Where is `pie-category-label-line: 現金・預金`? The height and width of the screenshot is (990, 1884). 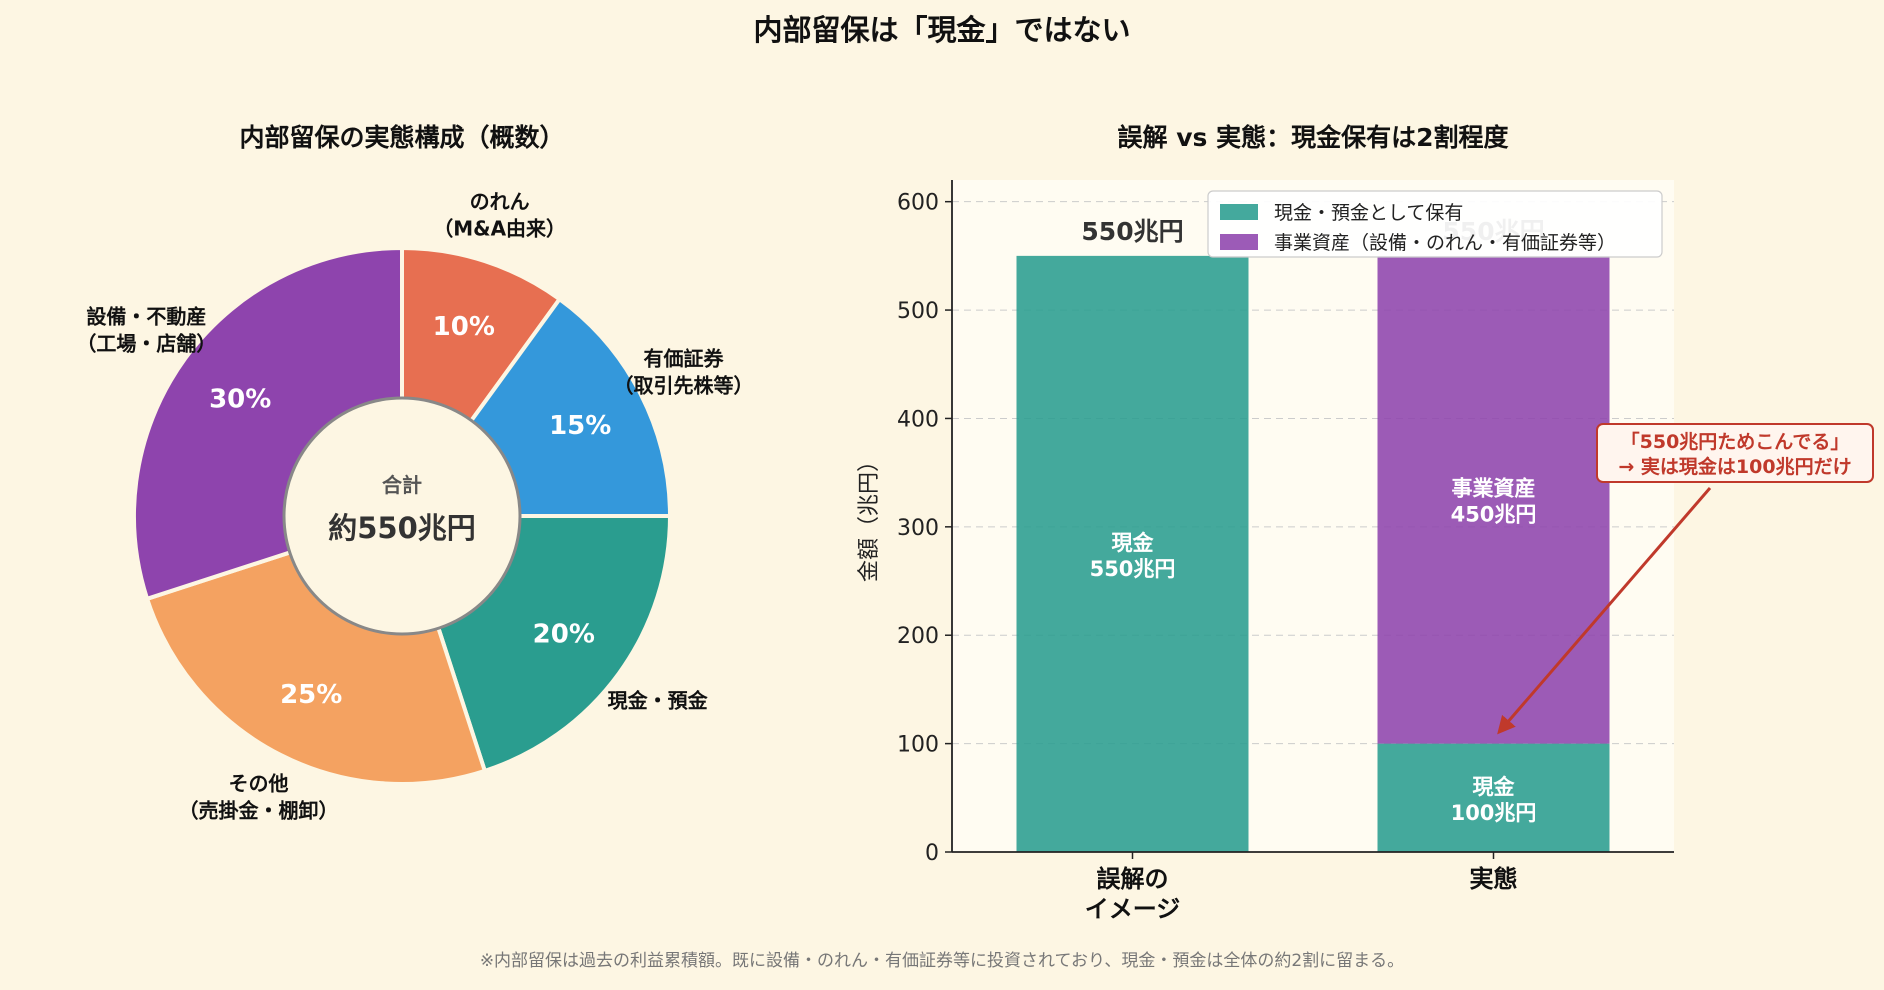
pie-category-label-line: 現金・預金 is located at coordinates (658, 701).